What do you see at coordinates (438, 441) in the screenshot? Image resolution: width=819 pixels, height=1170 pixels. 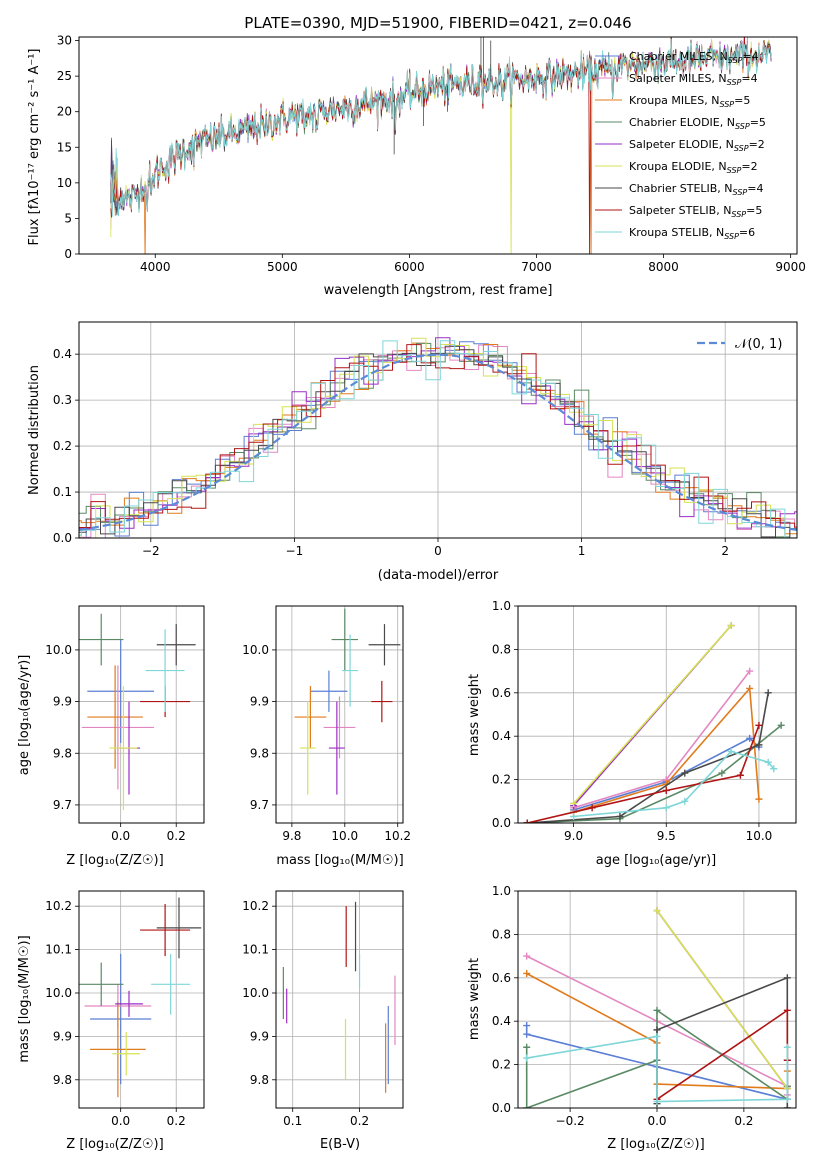 I see `residual-histogram` at bounding box center [438, 441].